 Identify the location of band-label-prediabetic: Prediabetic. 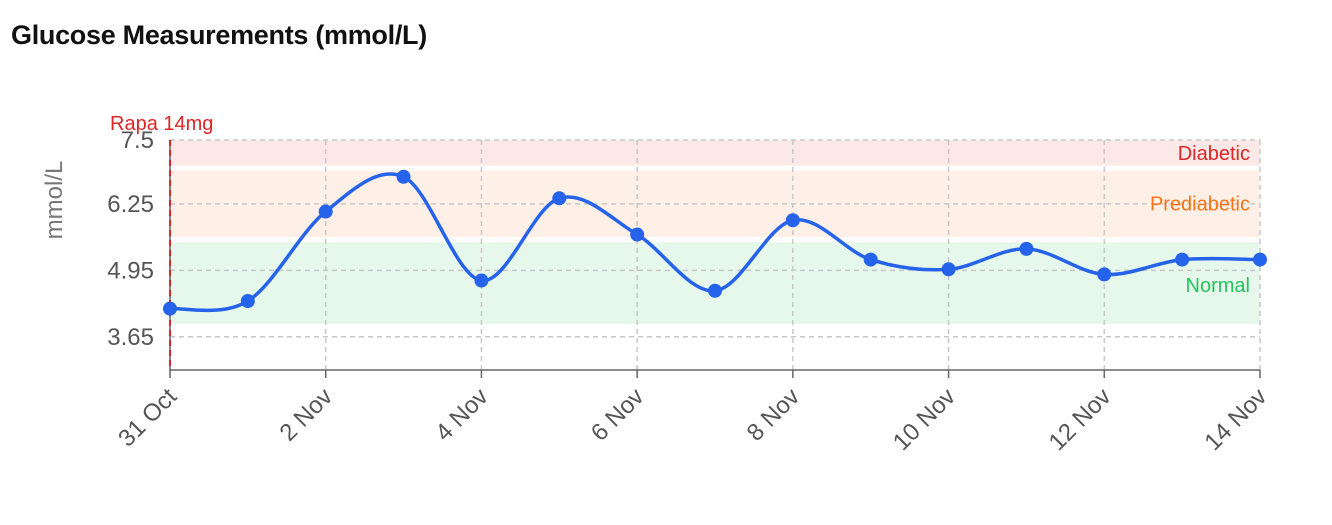
(1200, 205).